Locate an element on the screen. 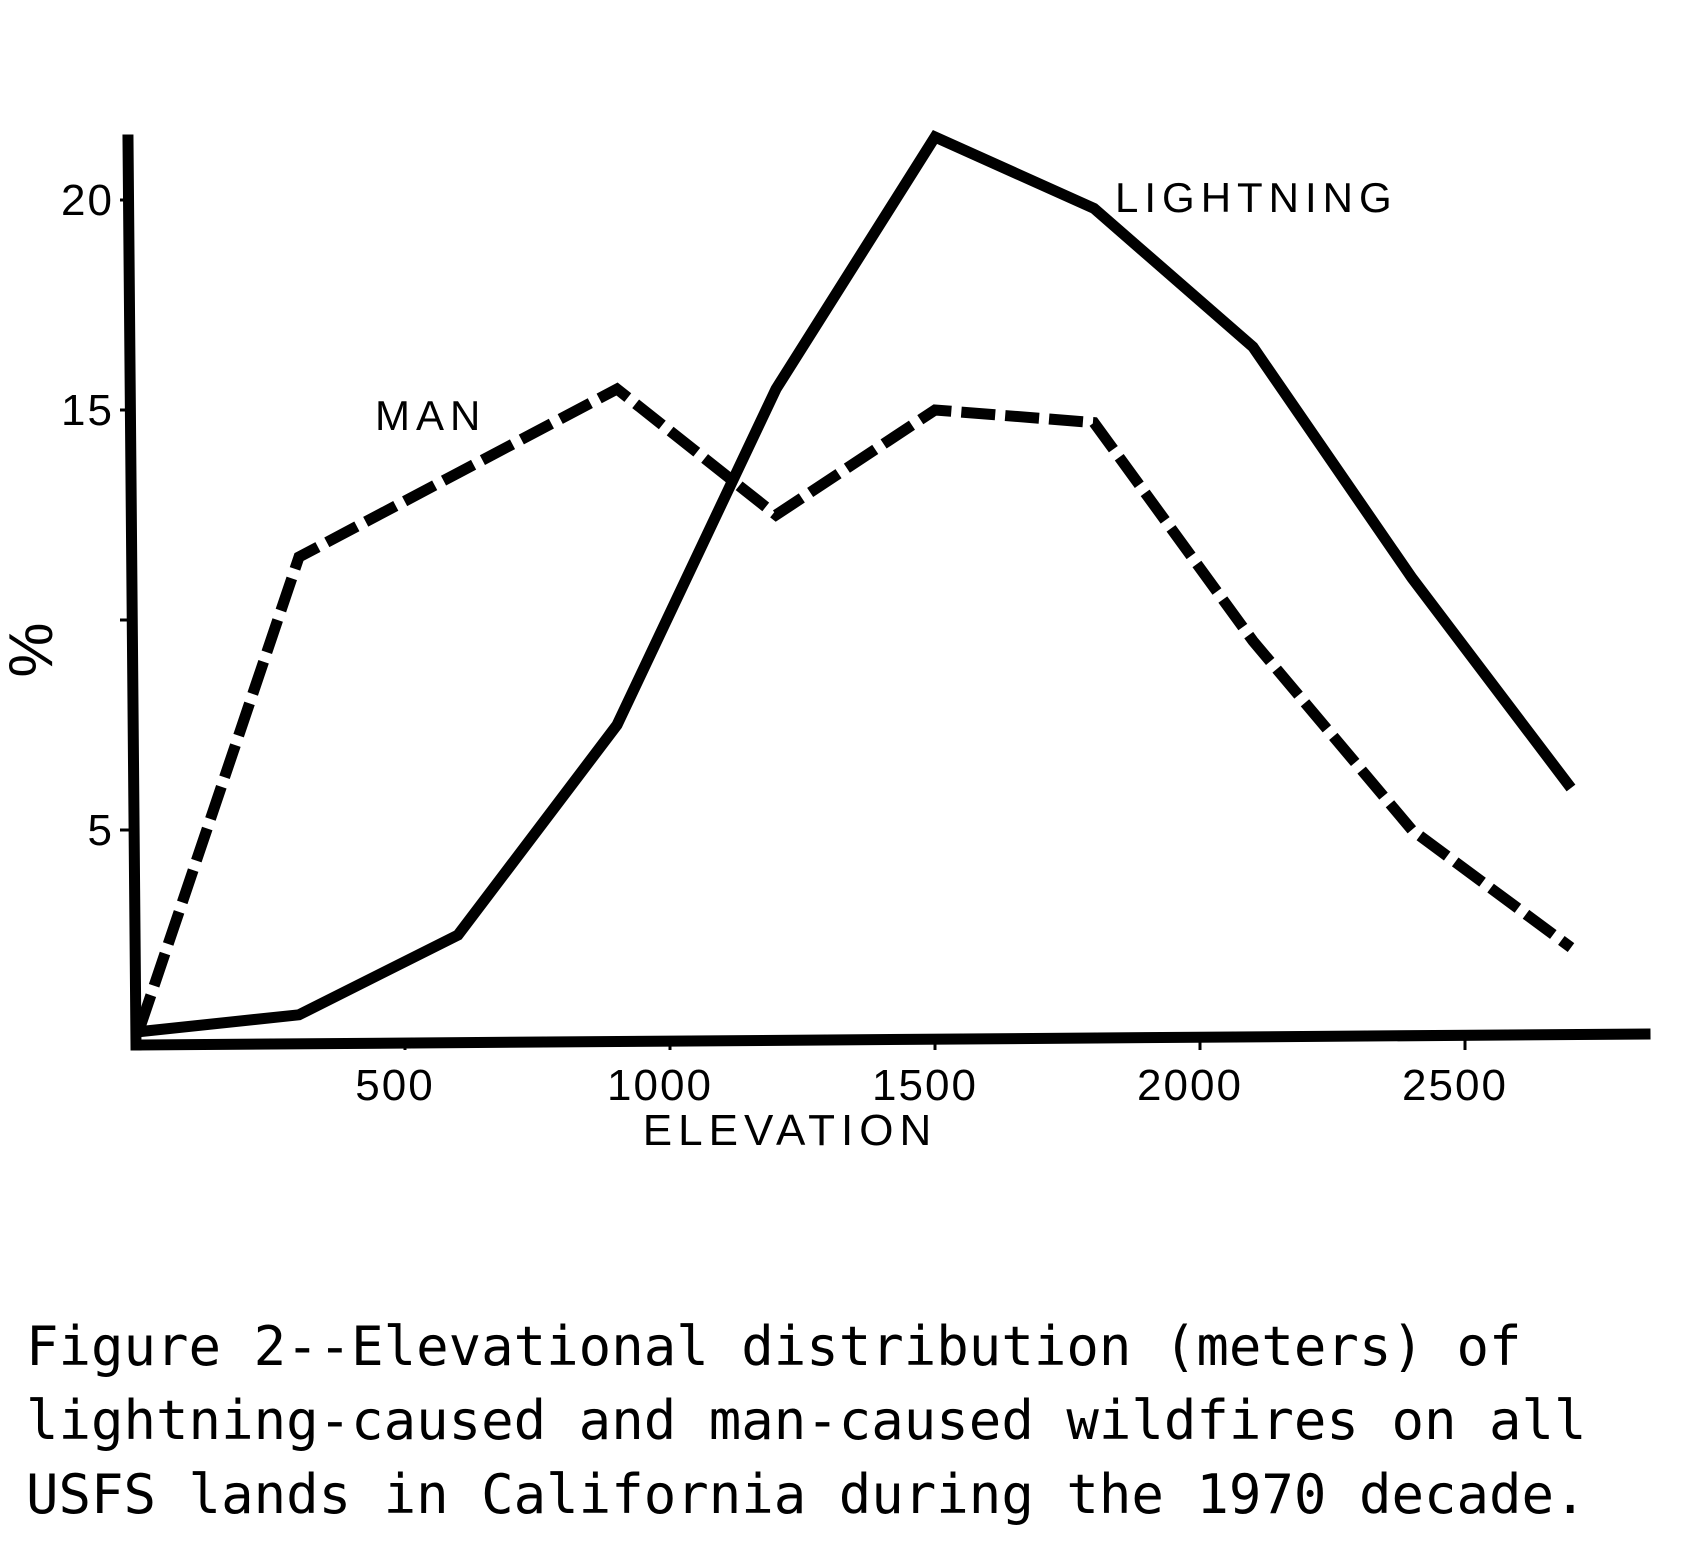 This screenshot has width=1689, height=1543. y-tick-label: 15 is located at coordinates (87, 410).